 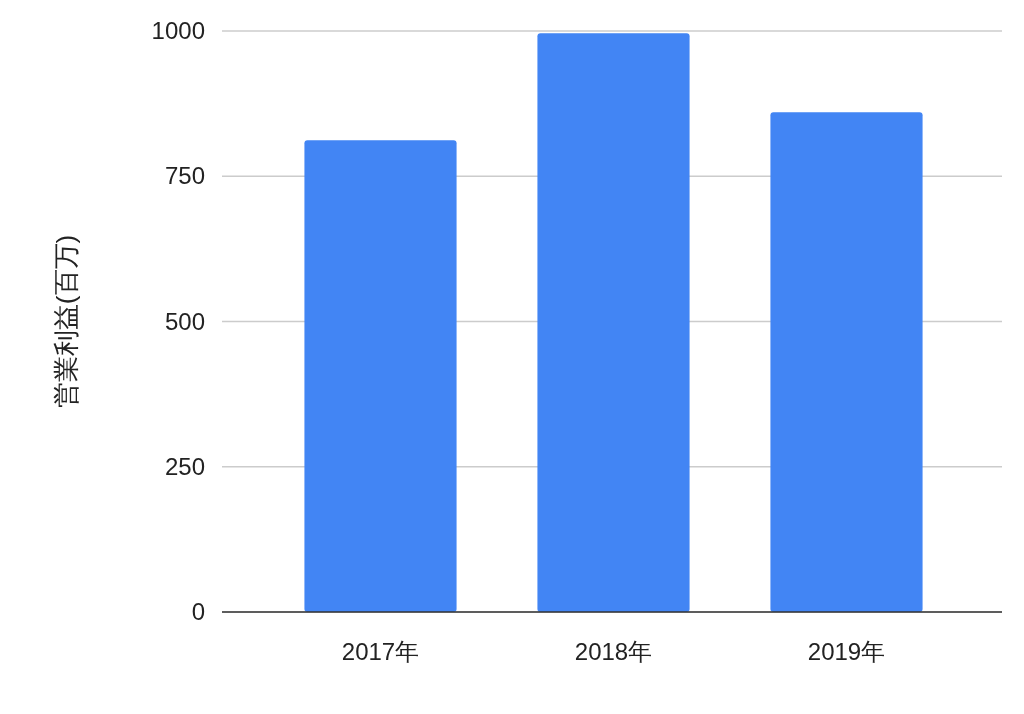 I want to click on y-axis-title: 営業利益(百万), so click(x=66, y=321).